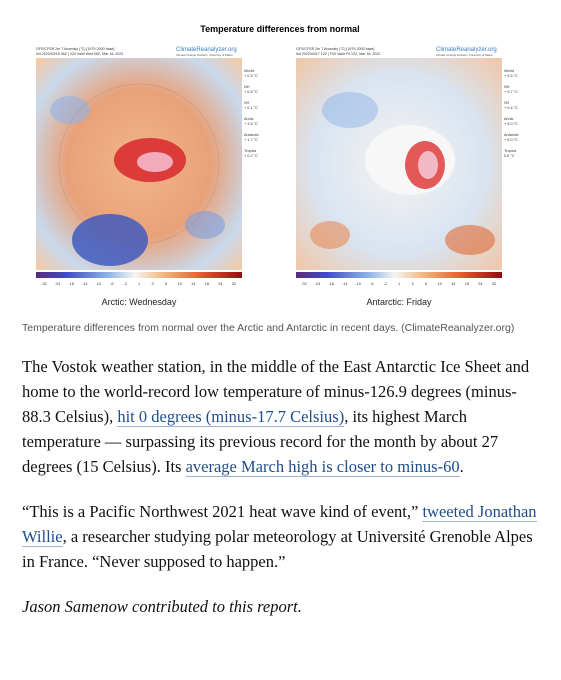 This screenshot has width=561, height=680. I want to click on stat-value: + 0.4 °C, so click(511, 108).